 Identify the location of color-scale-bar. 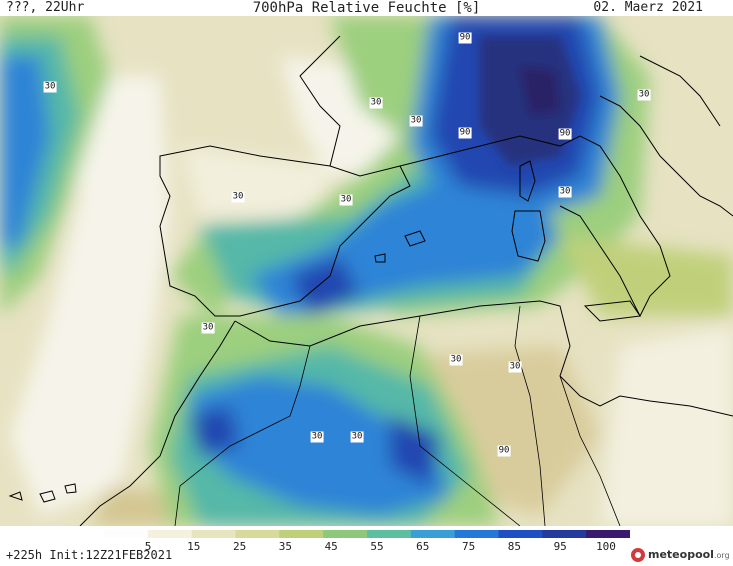
(367, 534).